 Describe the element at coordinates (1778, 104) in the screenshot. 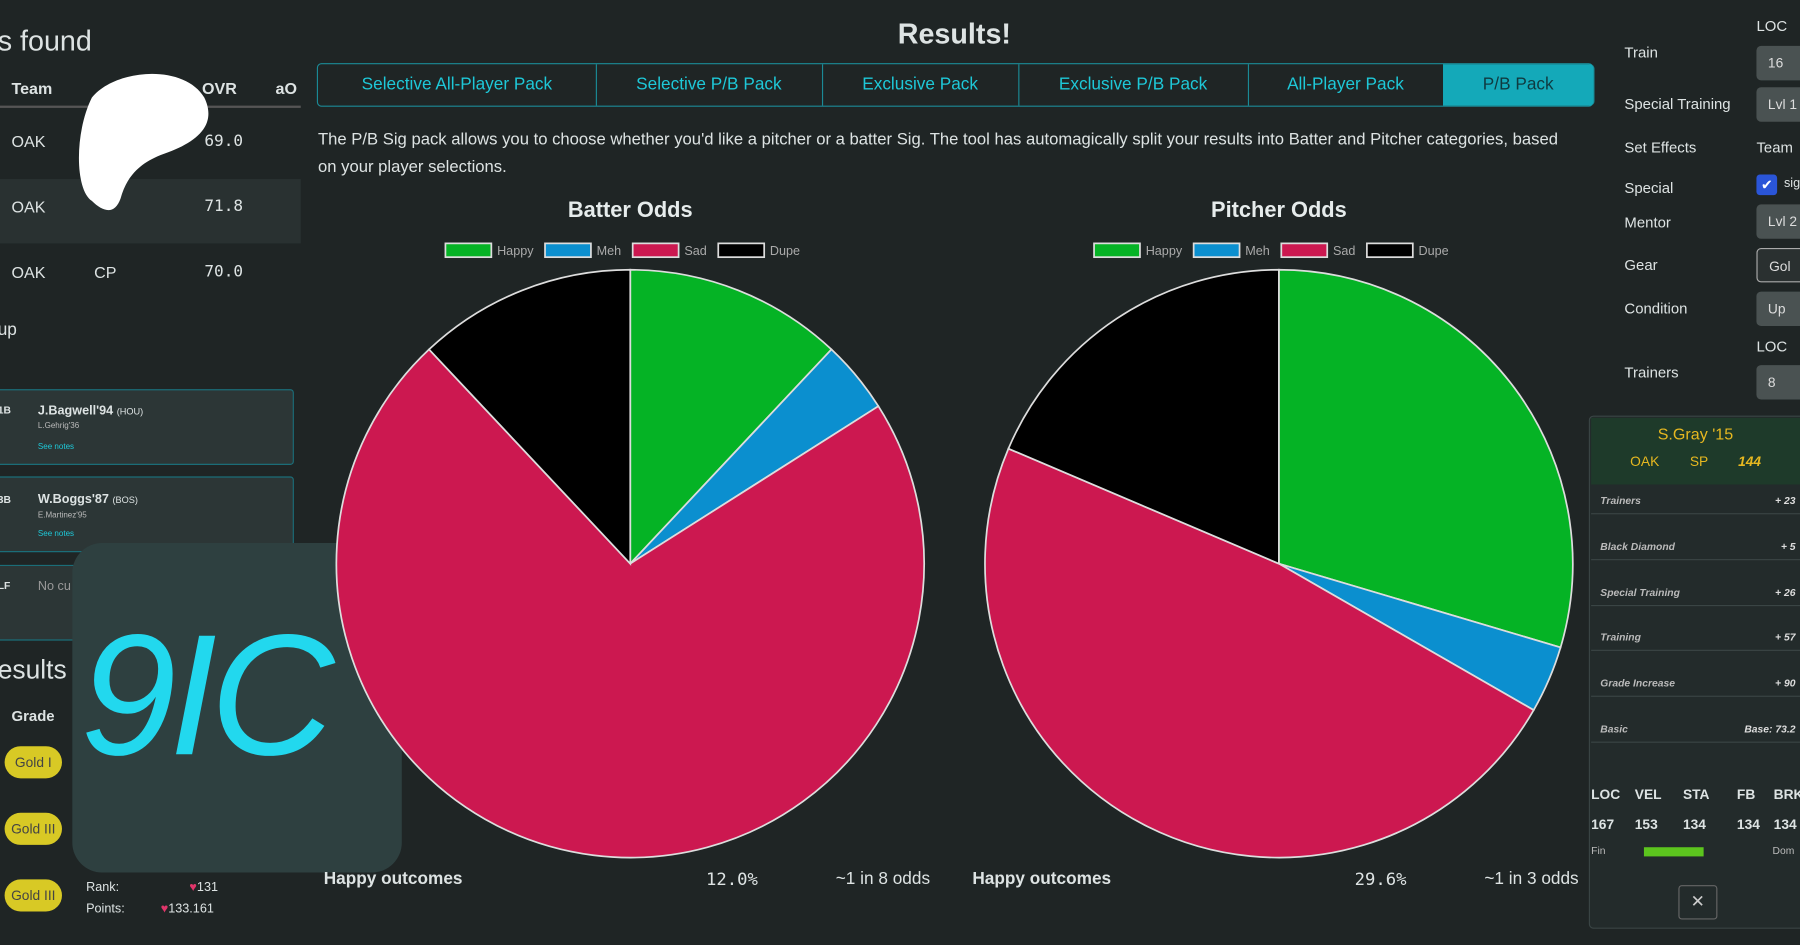

I see `setting-input: Lvl 1` at that location.